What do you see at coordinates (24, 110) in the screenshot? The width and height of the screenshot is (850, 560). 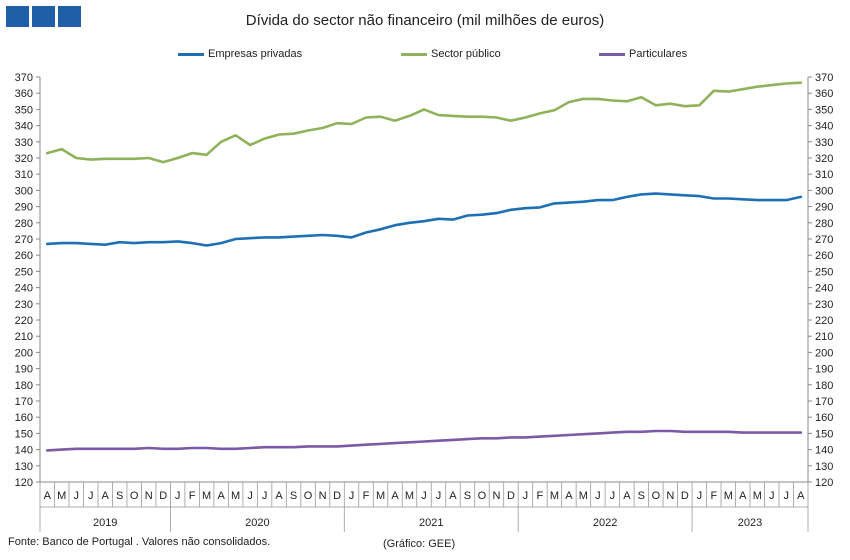 I see `y-tick-label-left: 350` at bounding box center [24, 110].